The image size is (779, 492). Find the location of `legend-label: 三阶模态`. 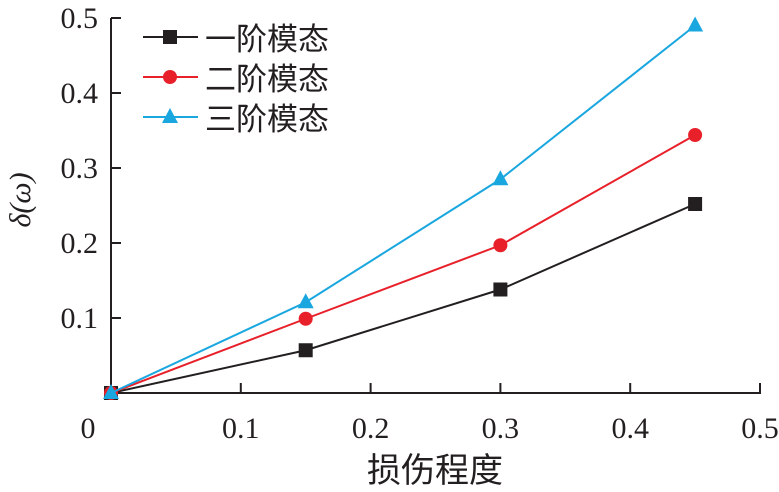

legend-label: 三阶模态 is located at coordinates (267, 120).